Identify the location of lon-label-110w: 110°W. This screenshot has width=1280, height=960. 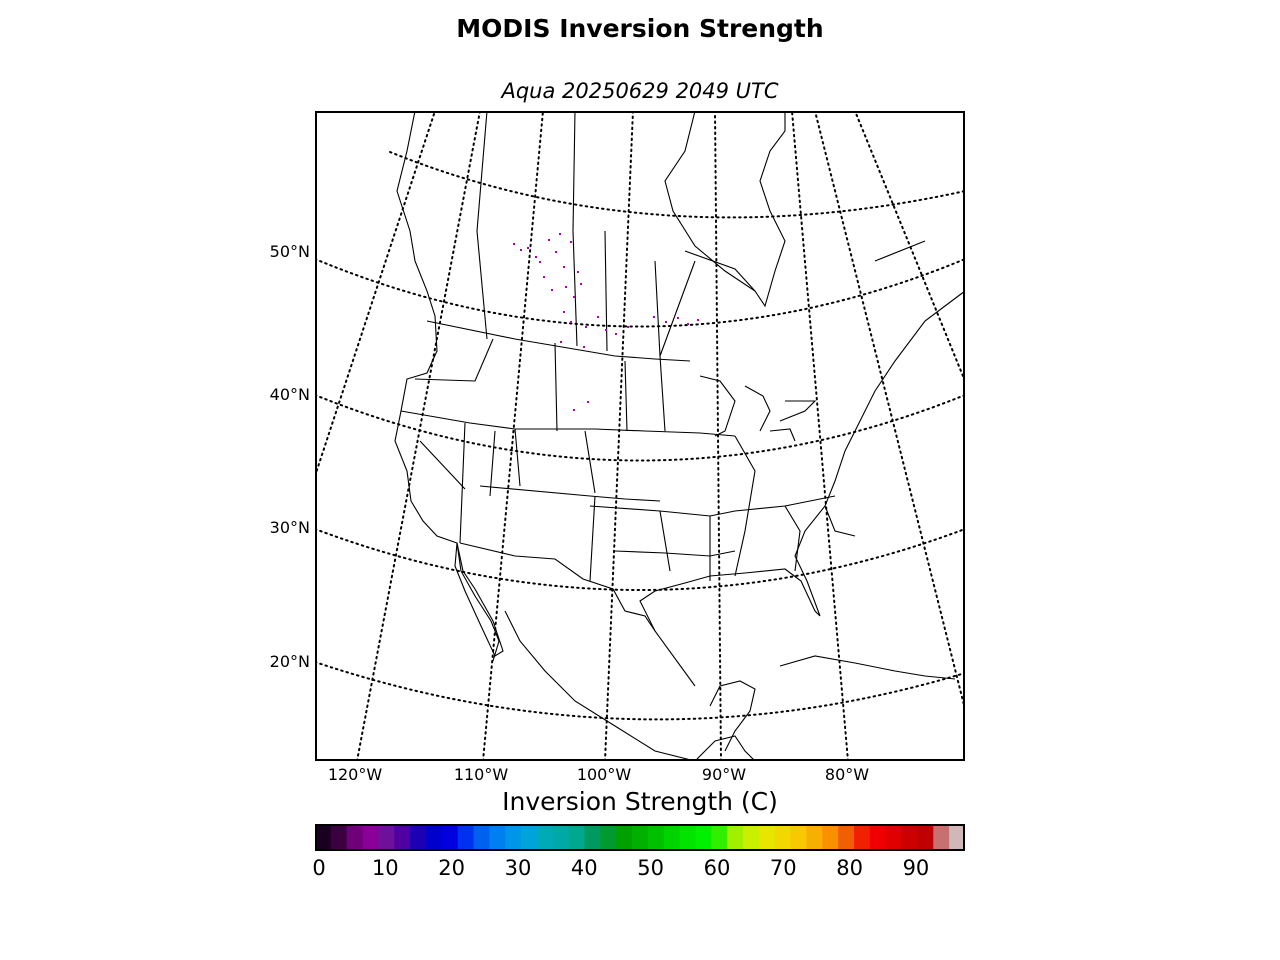
(481, 774).